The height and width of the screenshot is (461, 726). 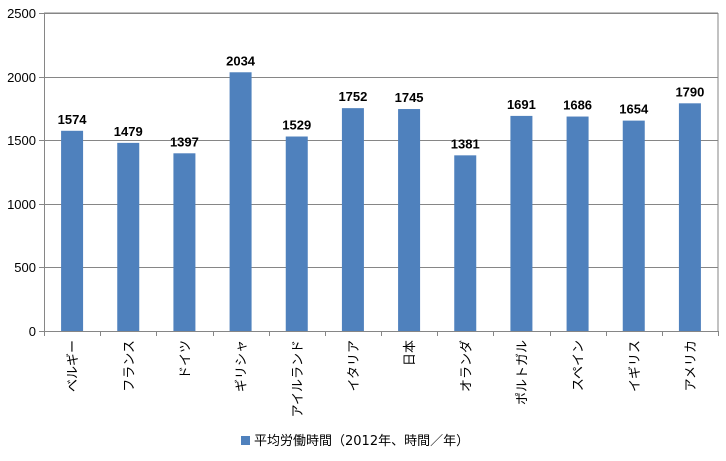 What do you see at coordinates (409, 97) in the screenshot?
I see `data-label: 1745` at bounding box center [409, 97].